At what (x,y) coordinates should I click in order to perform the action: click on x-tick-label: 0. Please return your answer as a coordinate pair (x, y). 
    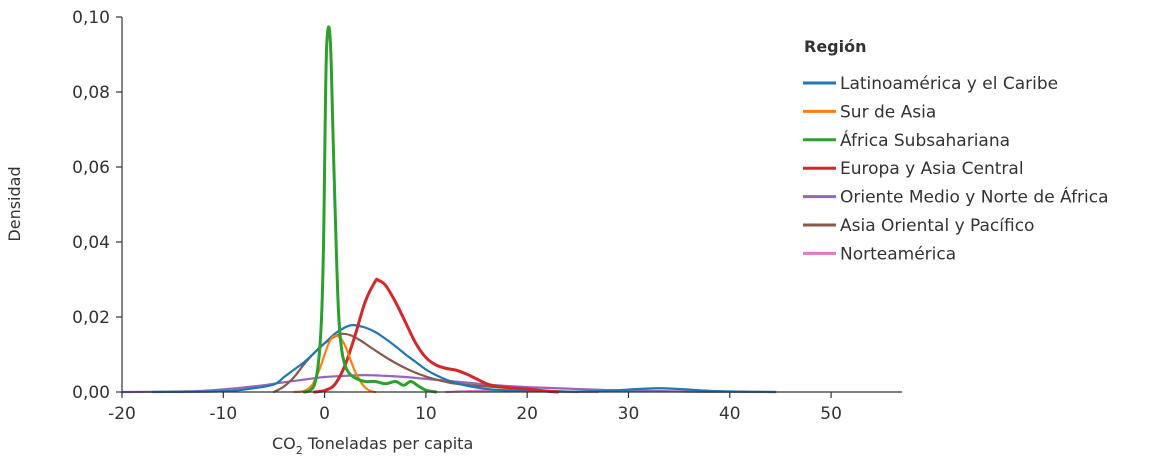
    Looking at the image, I should click on (324, 414).